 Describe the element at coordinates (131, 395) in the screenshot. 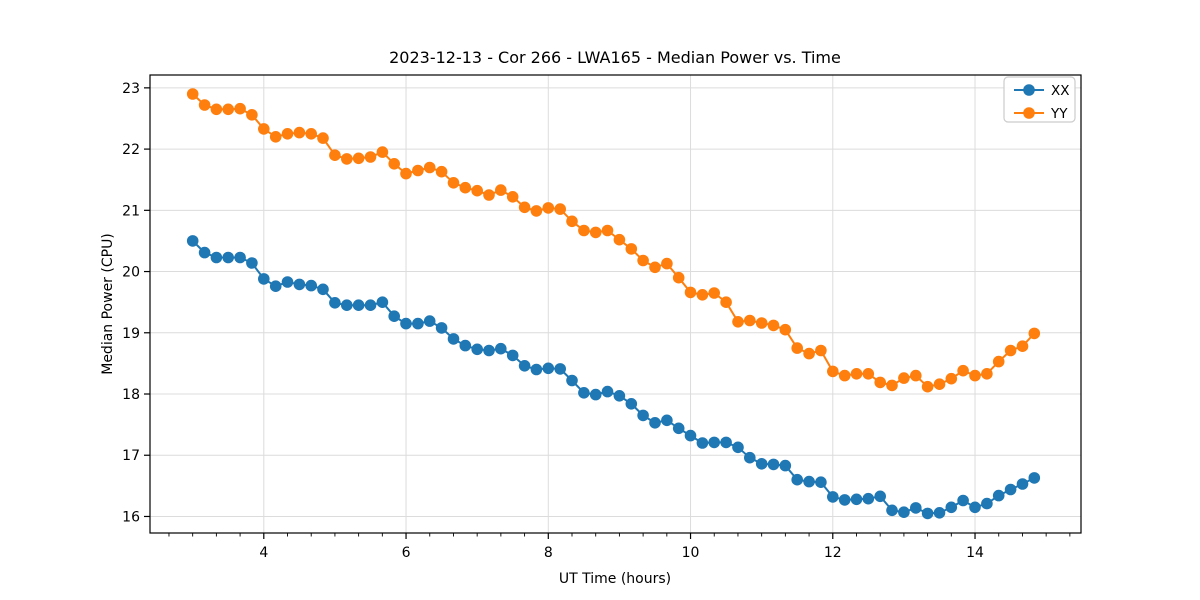

I see `y-tick-label: 18` at that location.